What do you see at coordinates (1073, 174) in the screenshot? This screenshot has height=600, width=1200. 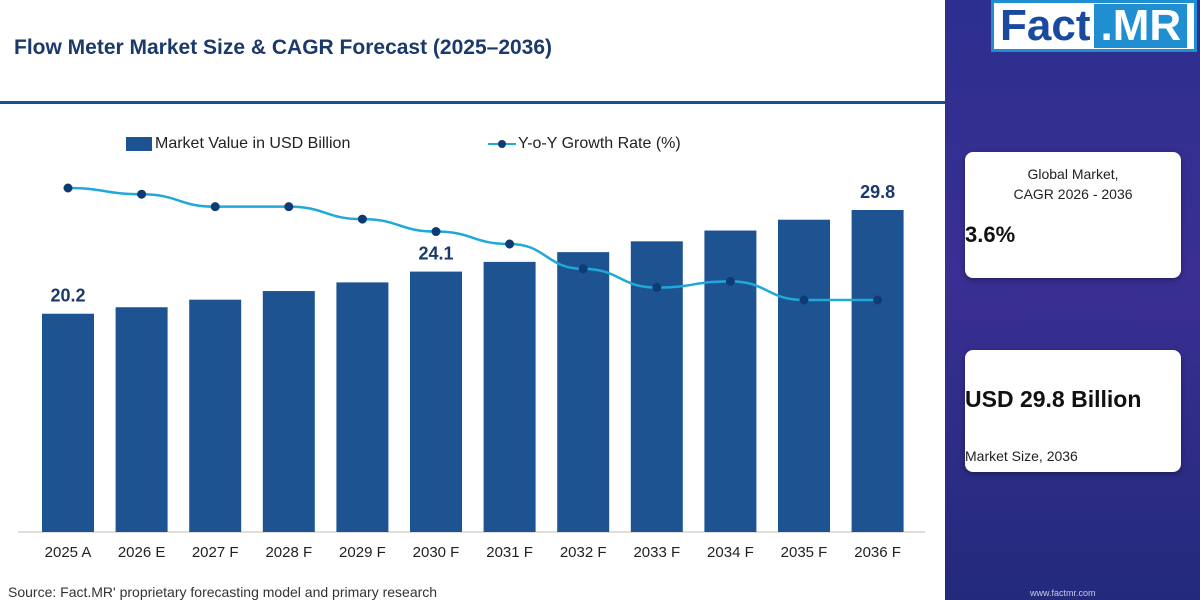 I see `cagr-label-line1: Global Market,` at bounding box center [1073, 174].